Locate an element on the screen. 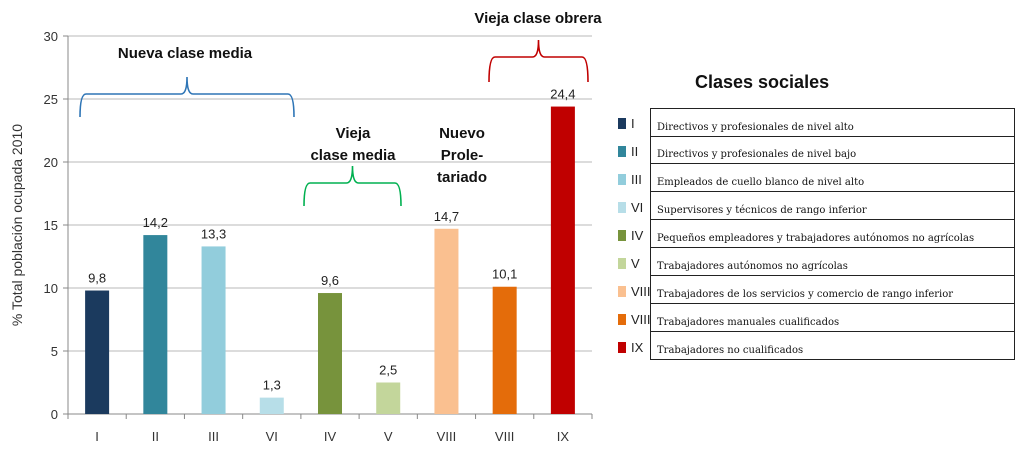  y-tick-label: 10 is located at coordinates (51, 288).